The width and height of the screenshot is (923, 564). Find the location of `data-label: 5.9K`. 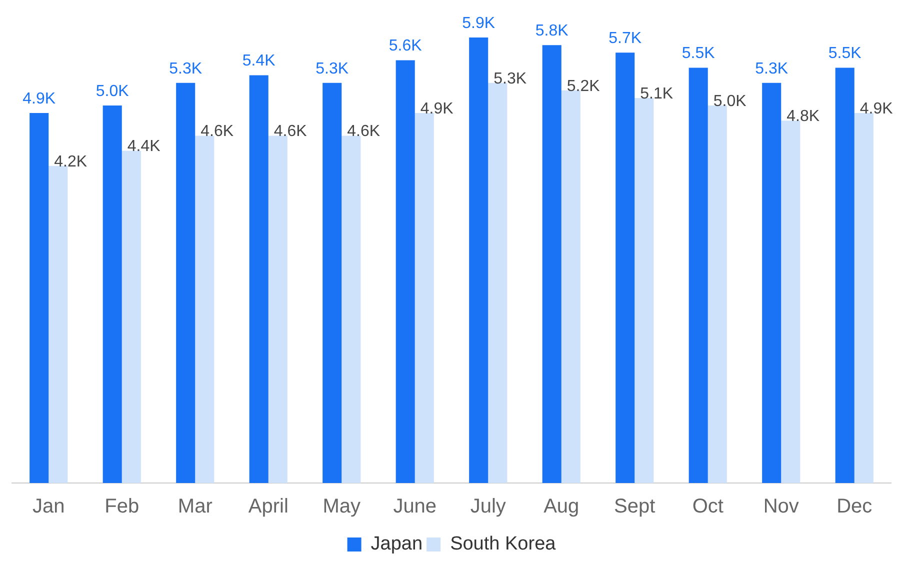

data-label: 5.9K is located at coordinates (479, 23).